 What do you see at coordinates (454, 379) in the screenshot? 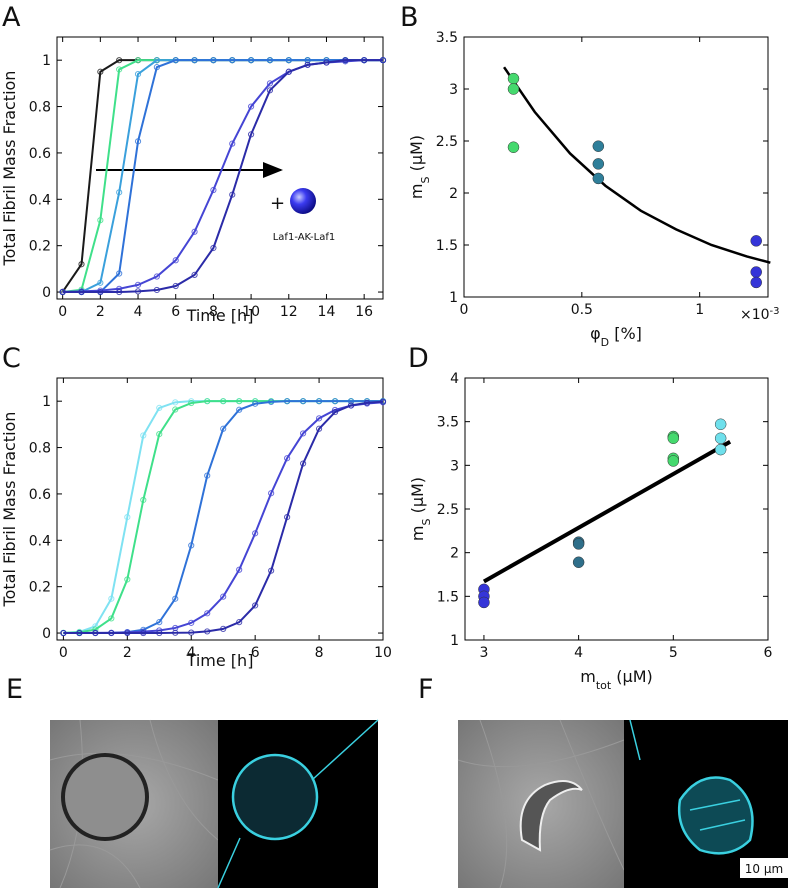
I see `y-tick-label: 4` at bounding box center [454, 379].